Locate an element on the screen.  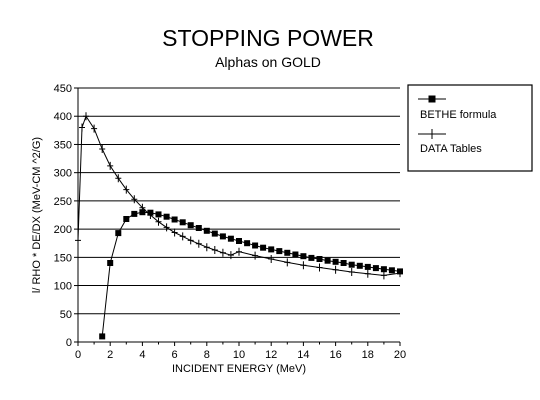
chart-title: STOPPING POWER is located at coordinates (268, 38).